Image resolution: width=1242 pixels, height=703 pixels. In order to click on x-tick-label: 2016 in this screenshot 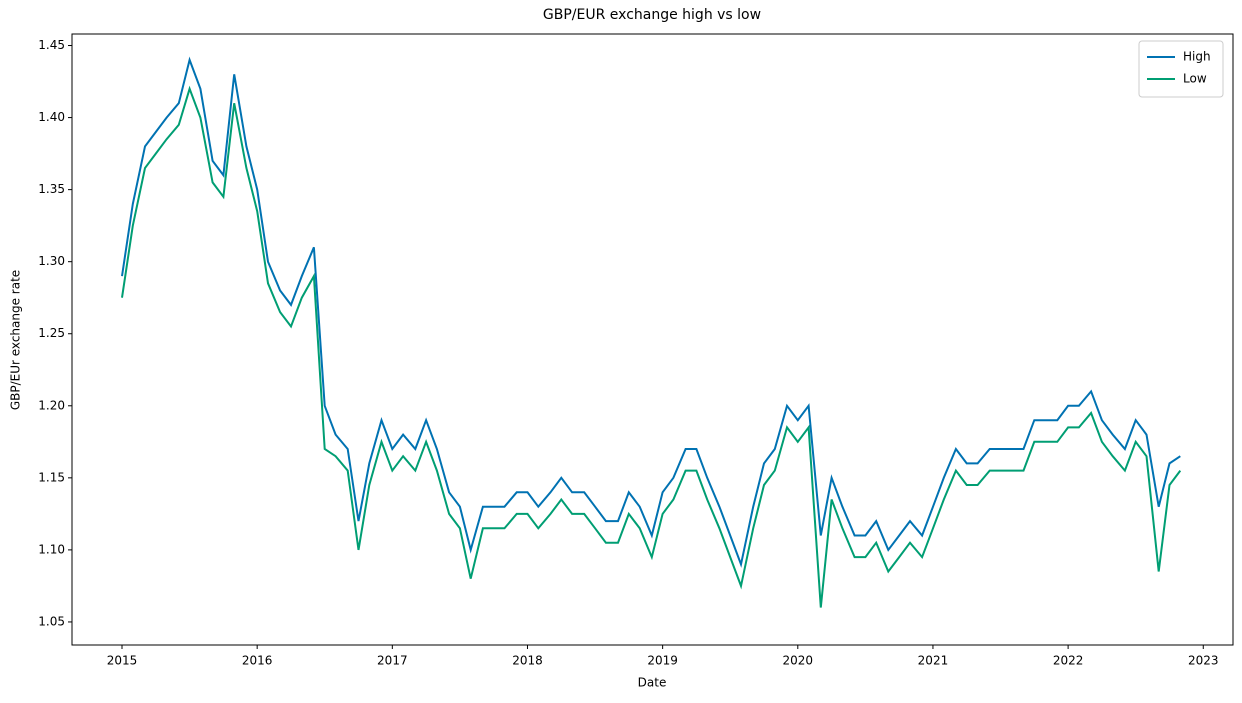, I will do `click(257, 661)`.